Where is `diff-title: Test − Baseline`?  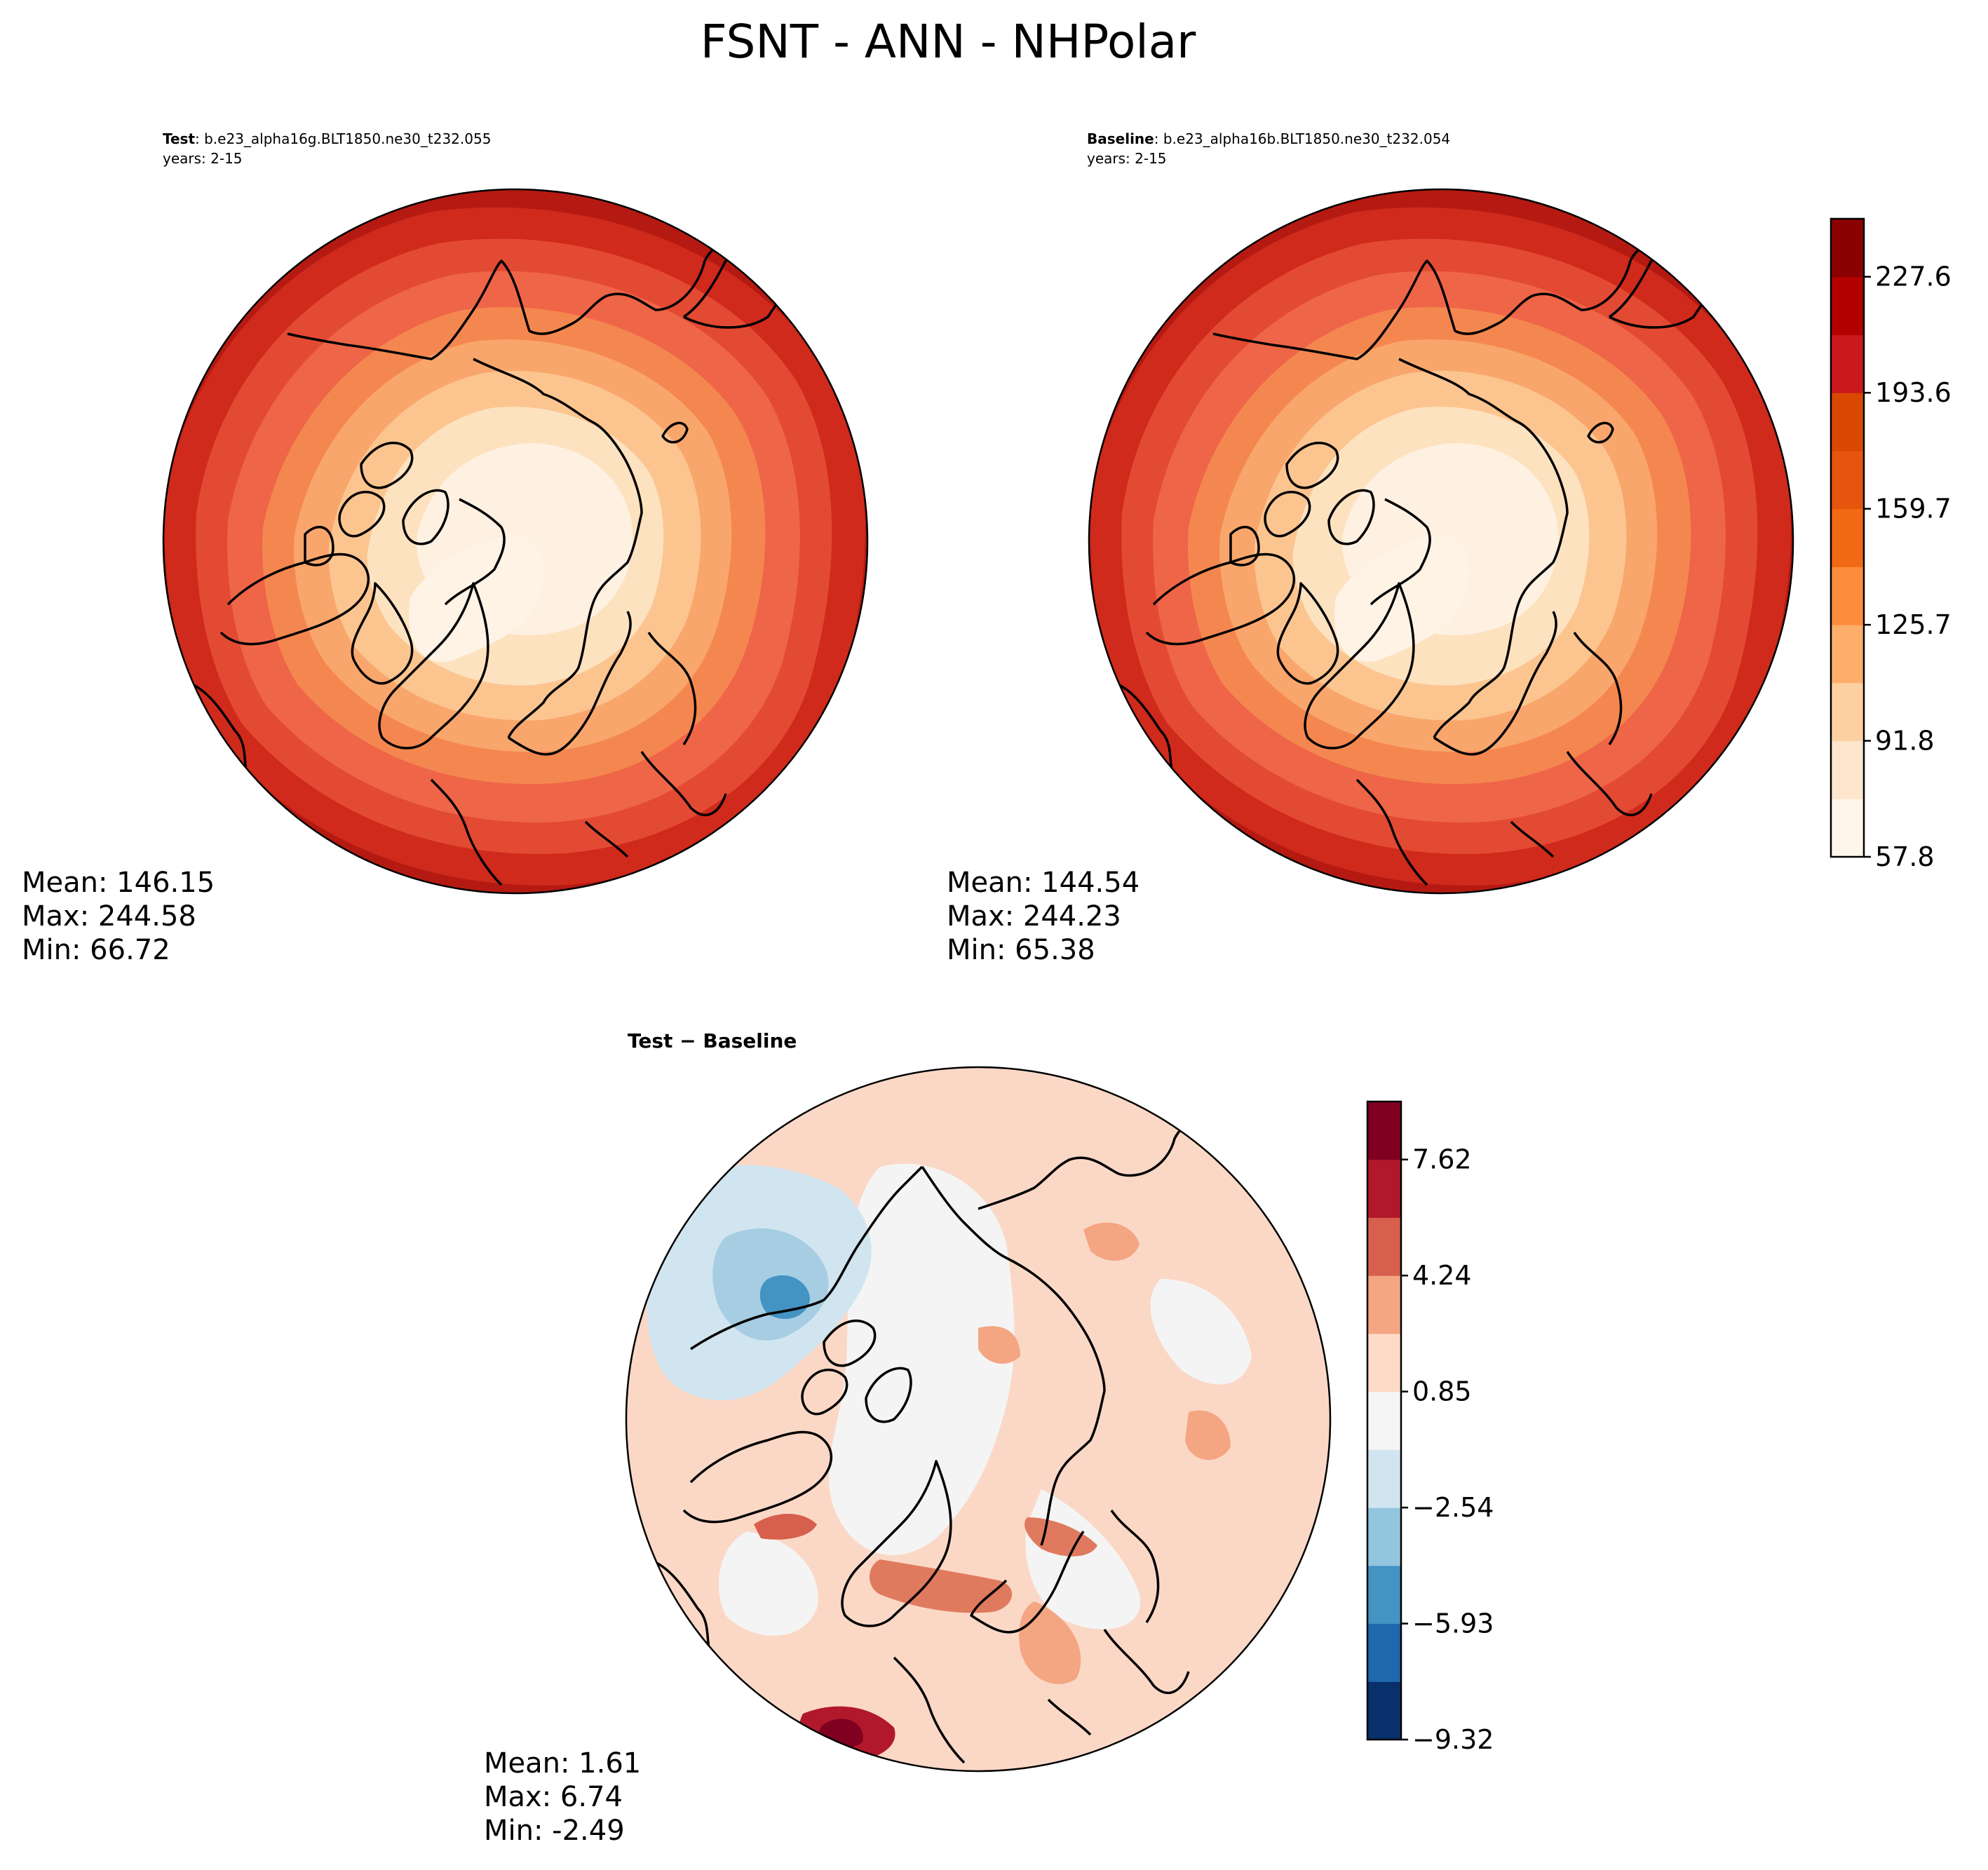
diff-title: Test − Baseline is located at coordinates (713, 1040).